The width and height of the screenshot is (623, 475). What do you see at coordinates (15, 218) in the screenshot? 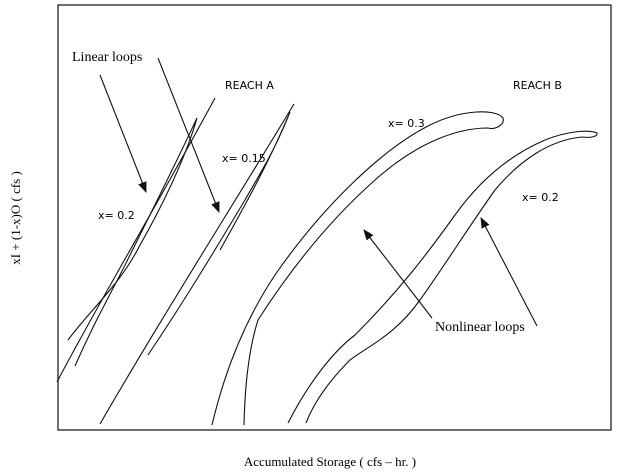
I see `y-axis-label: xI + (1-x)O ( cfs )` at bounding box center [15, 218].